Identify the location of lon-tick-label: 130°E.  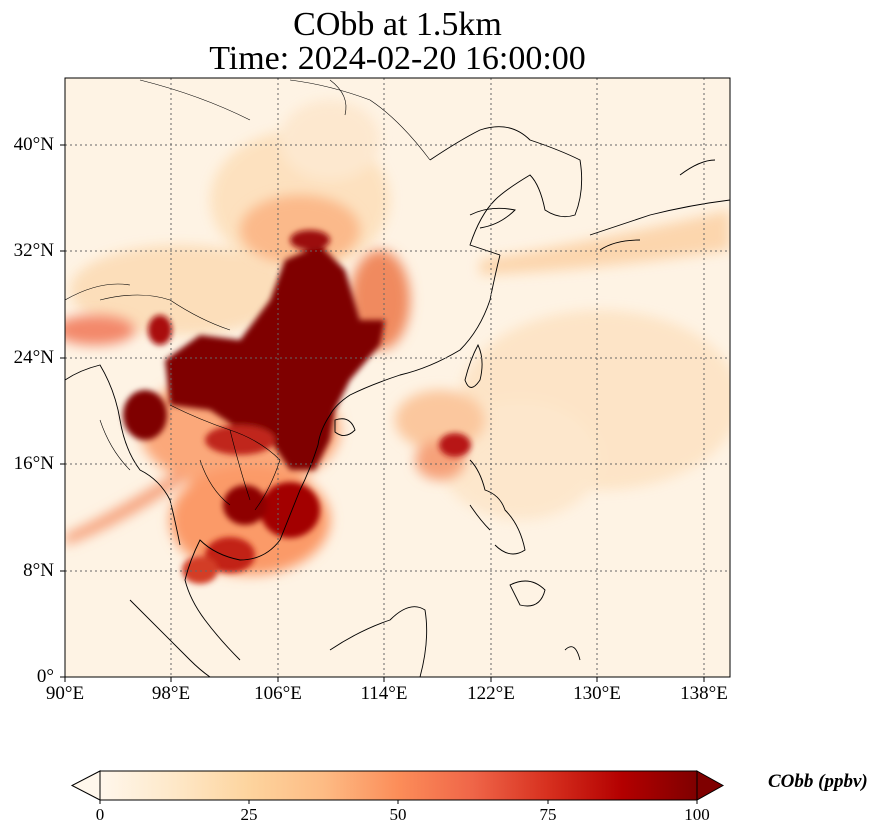
(597, 693).